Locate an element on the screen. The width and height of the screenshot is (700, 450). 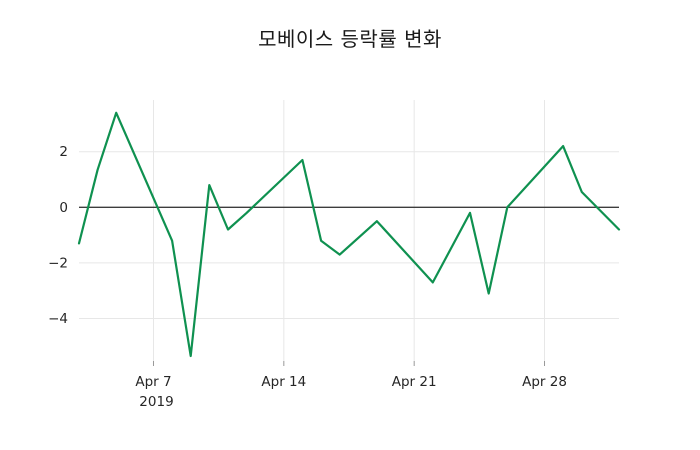
x-tick-label: Apr 28 is located at coordinates (544, 382).